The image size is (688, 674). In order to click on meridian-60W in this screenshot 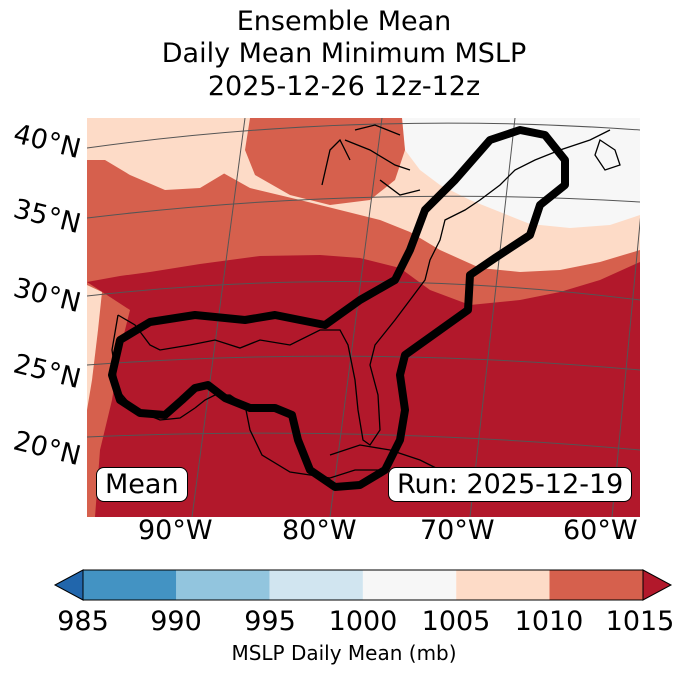, I will do `click(625, 367)`.